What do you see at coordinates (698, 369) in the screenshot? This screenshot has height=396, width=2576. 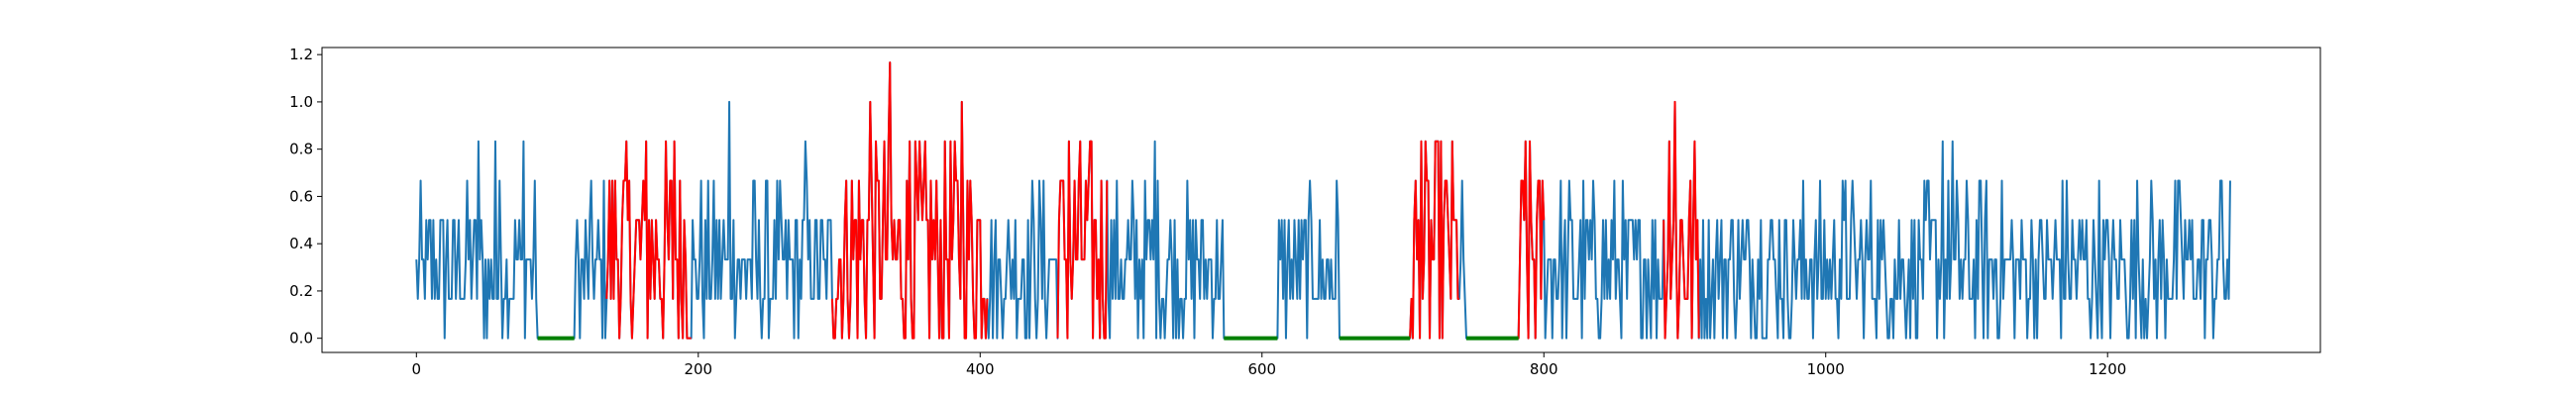 I see `x-tick-label: 200` at bounding box center [698, 369].